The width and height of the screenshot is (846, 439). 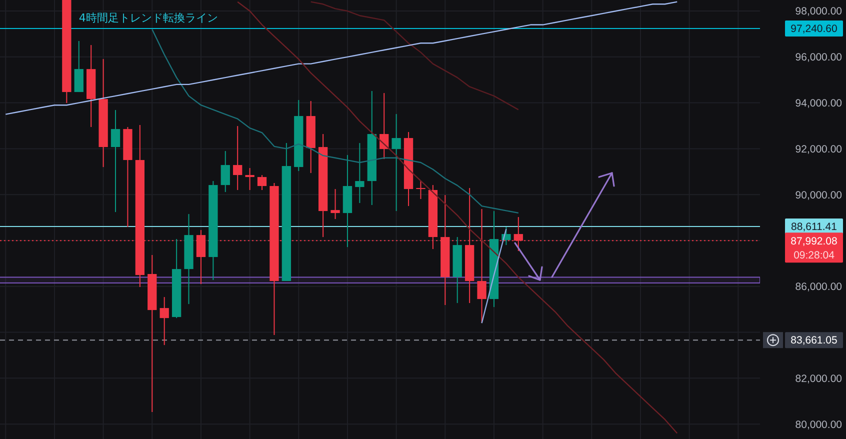 I want to click on ref-line-label: 97,240.60, so click(x=814, y=29).